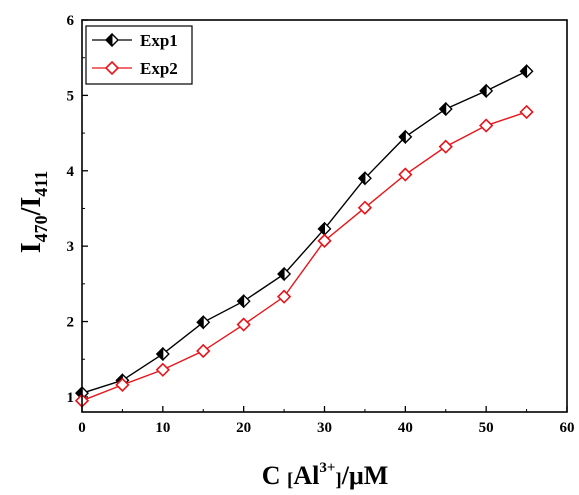 This screenshot has height=495, width=579. Describe the element at coordinates (243, 428) in the screenshot. I see `x-tick-label: 20` at that location.